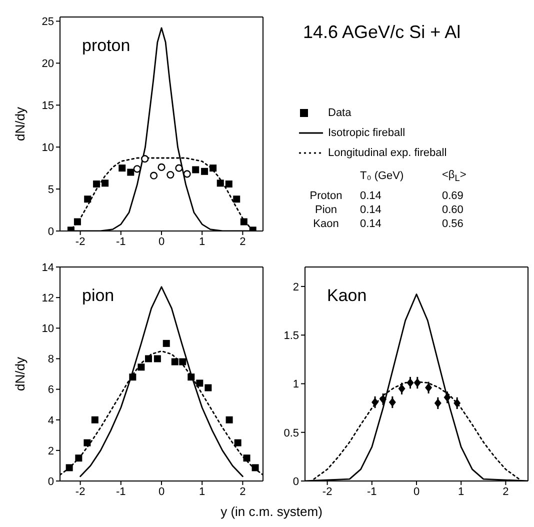  What do you see at coordinates (291, 336) in the screenshot?
I see `y-tick-label: 1.5` at bounding box center [291, 336].